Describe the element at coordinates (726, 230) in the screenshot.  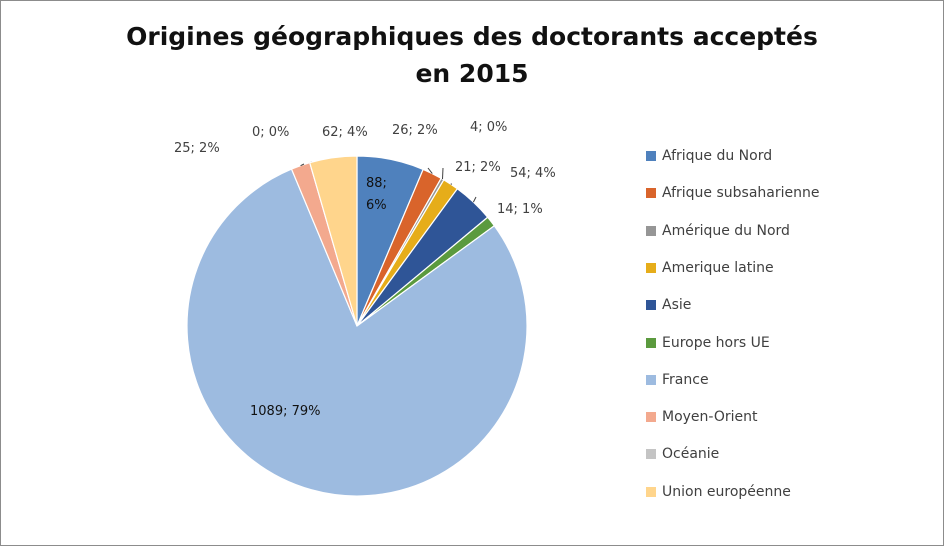
I see `legend-label-amerique-du-nord: Amérique du Nord` at that location.